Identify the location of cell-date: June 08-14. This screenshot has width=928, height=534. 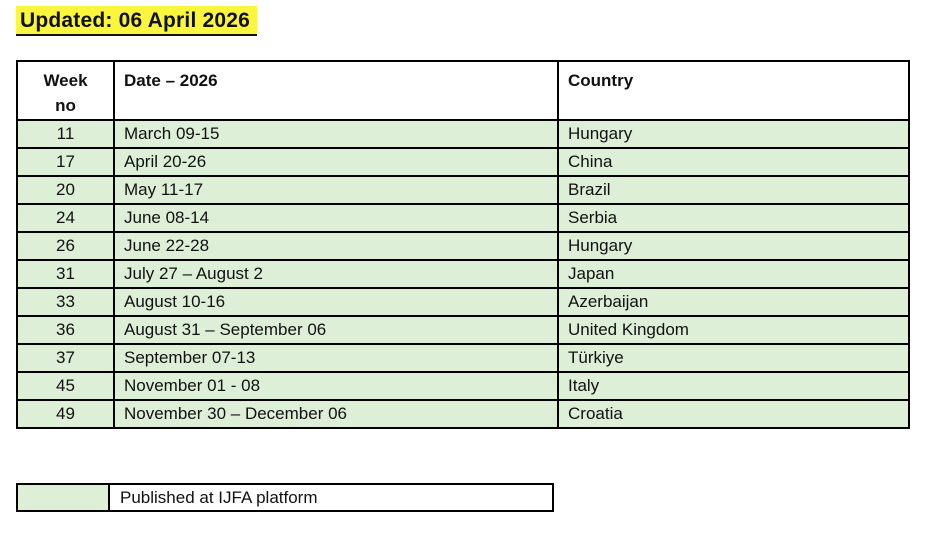
(336, 218).